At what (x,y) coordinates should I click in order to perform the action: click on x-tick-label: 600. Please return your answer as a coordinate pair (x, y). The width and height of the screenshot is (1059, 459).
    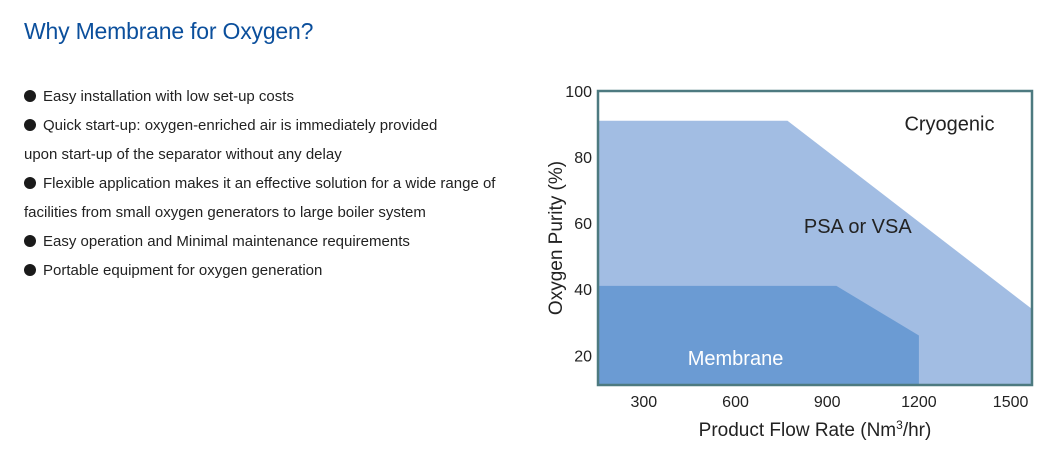
    Looking at the image, I should click on (735, 402).